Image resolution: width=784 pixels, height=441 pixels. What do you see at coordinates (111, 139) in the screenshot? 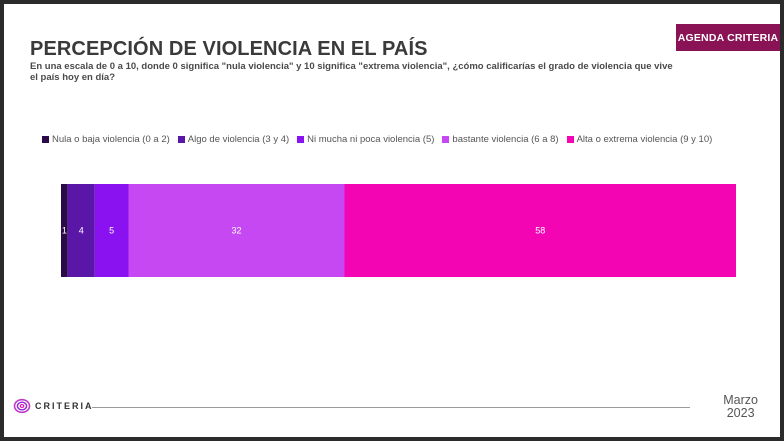
I see `legend-label: Nula o baja violencia (0 a 2)` at bounding box center [111, 139].